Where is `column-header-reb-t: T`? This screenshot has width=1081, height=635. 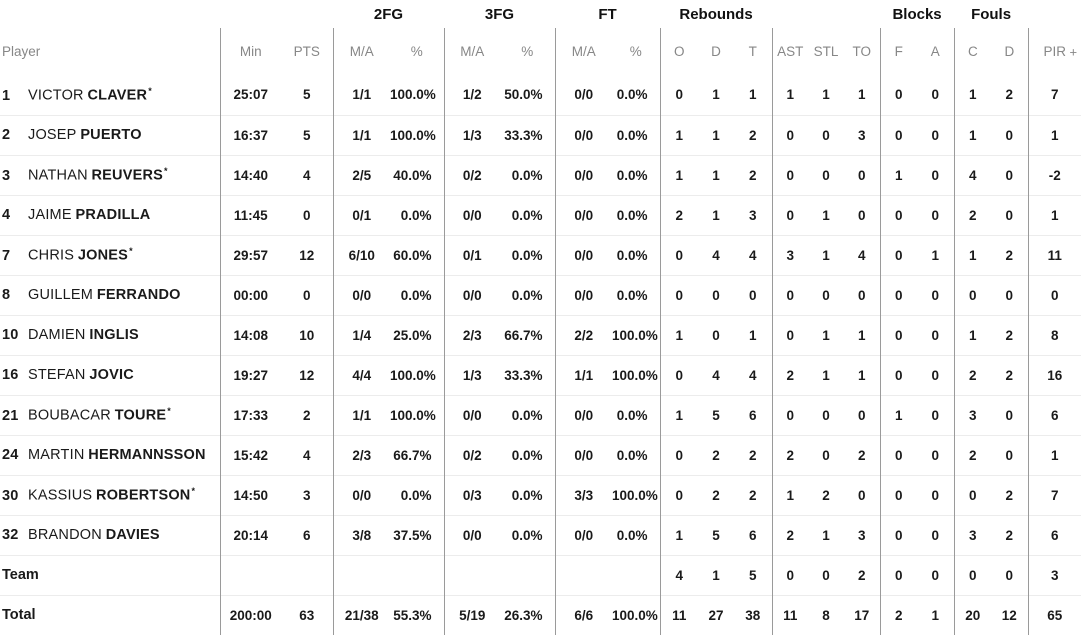 column-header-reb-t: T is located at coordinates (752, 51).